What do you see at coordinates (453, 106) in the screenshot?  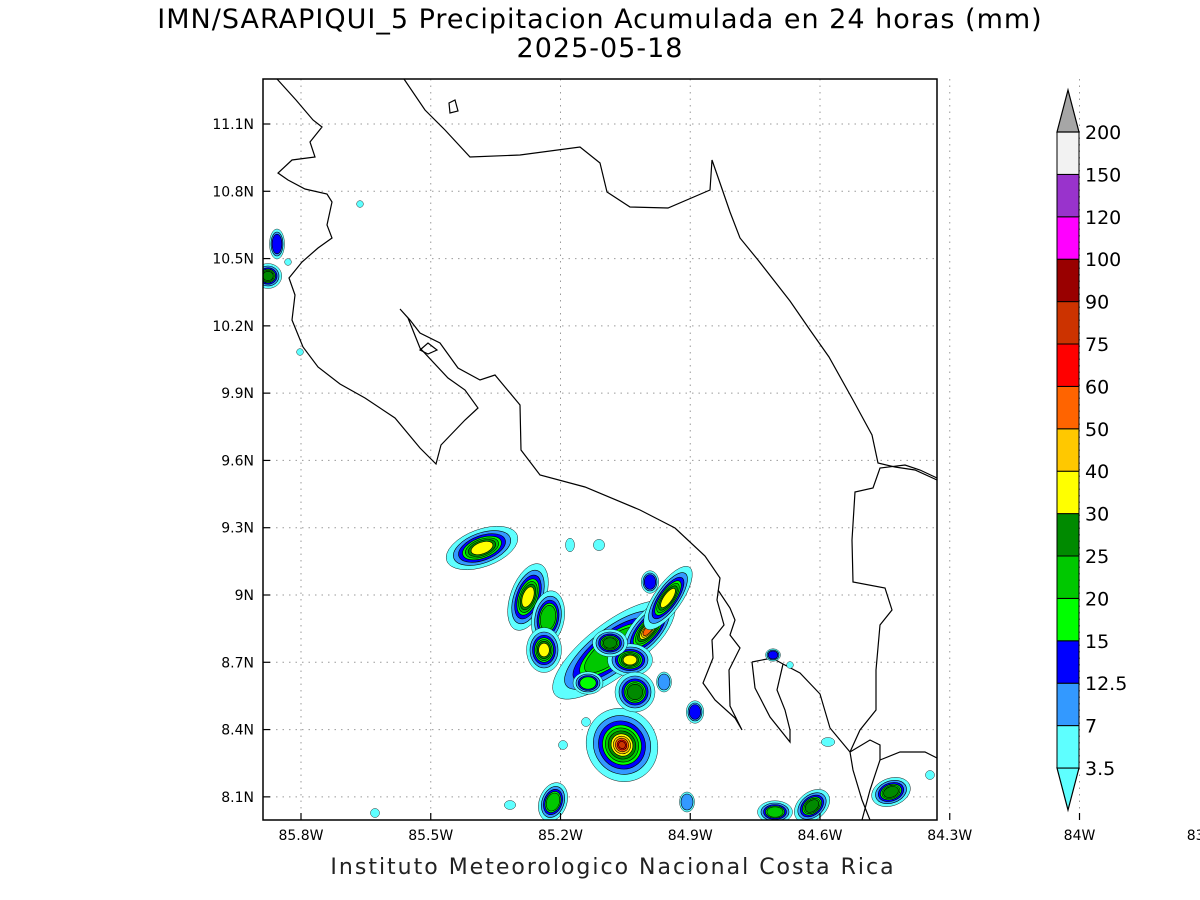 I see `lake-nicaragua-island-outline` at bounding box center [453, 106].